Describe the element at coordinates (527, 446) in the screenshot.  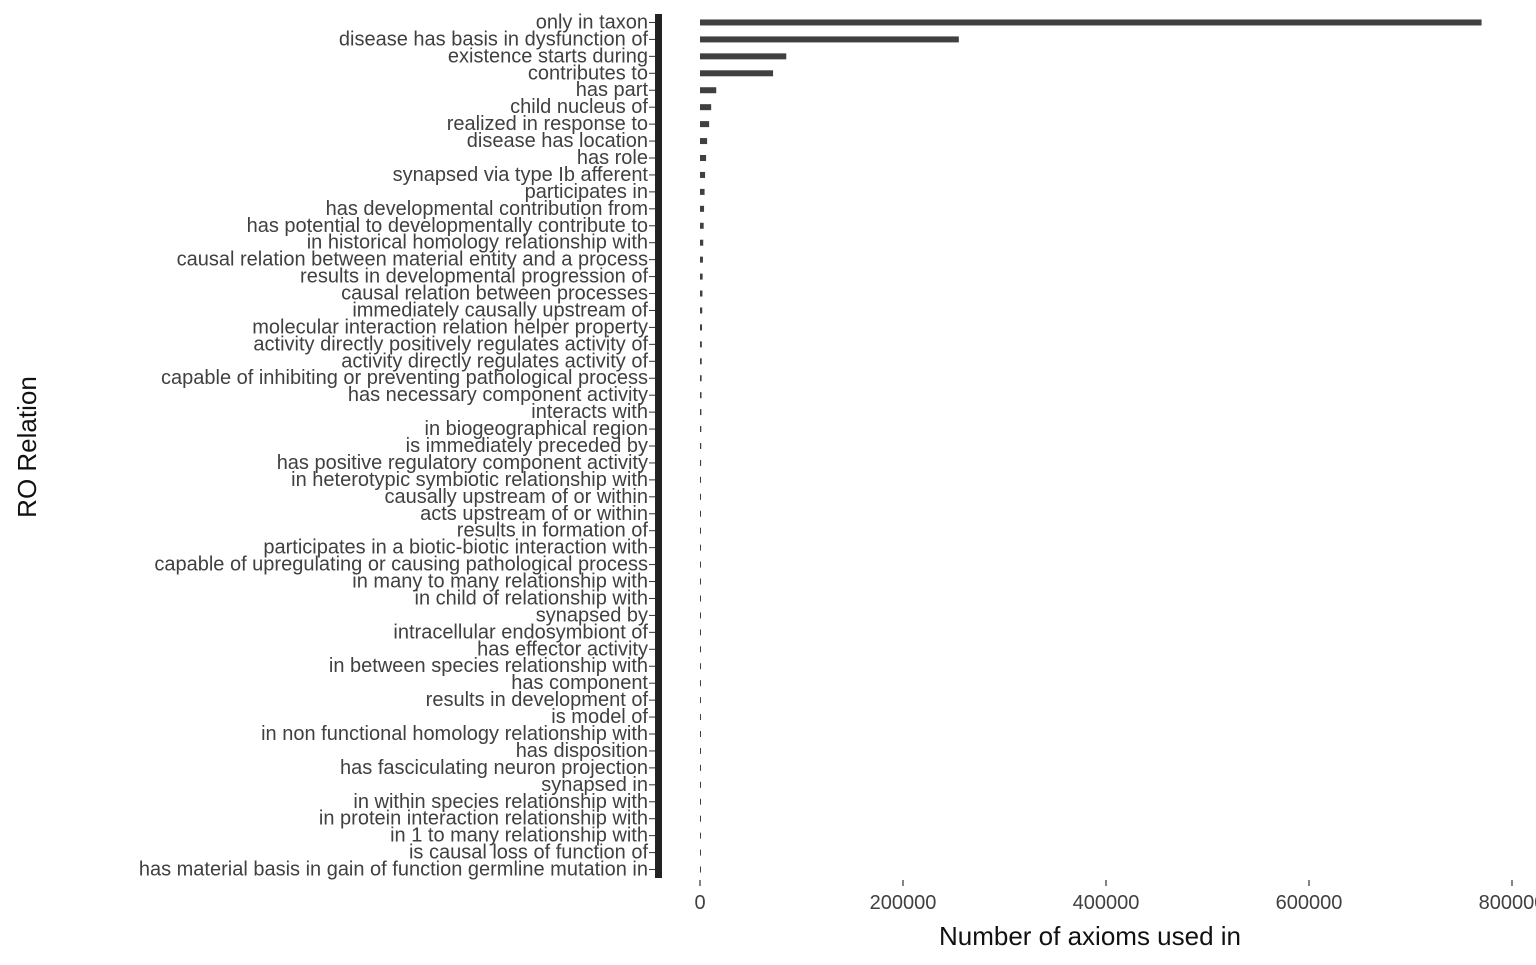
I see `y-tick-label: is immediately preceded by` at that location.